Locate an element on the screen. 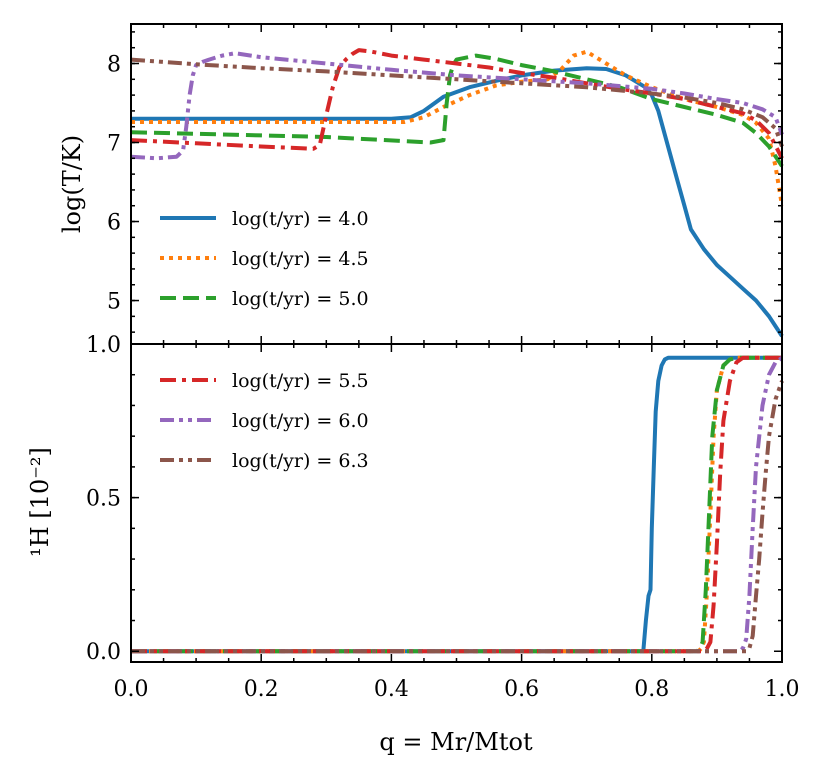 The width and height of the screenshot is (831, 777). y-tick-label: 0.5 is located at coordinates (103, 499).